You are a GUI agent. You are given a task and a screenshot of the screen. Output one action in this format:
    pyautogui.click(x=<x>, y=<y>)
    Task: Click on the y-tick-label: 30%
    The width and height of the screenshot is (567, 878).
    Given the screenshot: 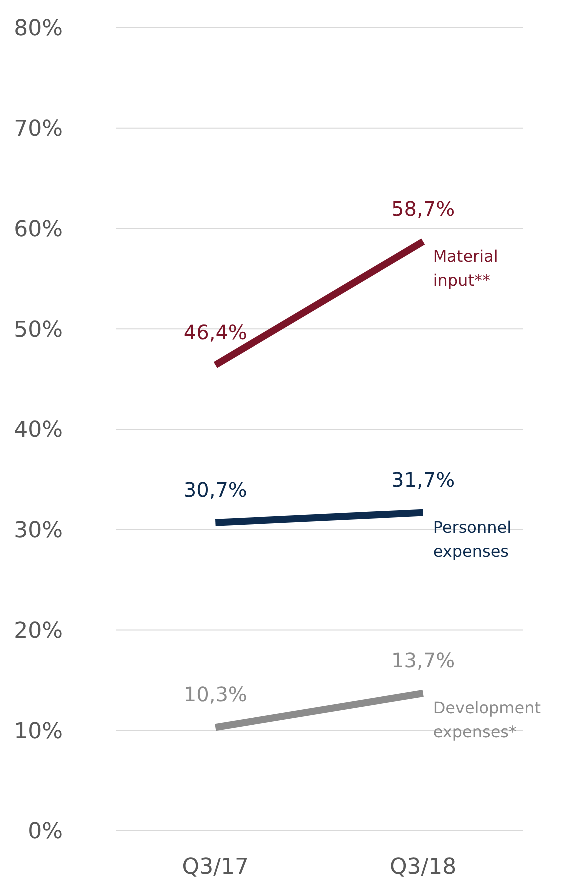 What is the action you would take?
    pyautogui.click(x=38, y=531)
    